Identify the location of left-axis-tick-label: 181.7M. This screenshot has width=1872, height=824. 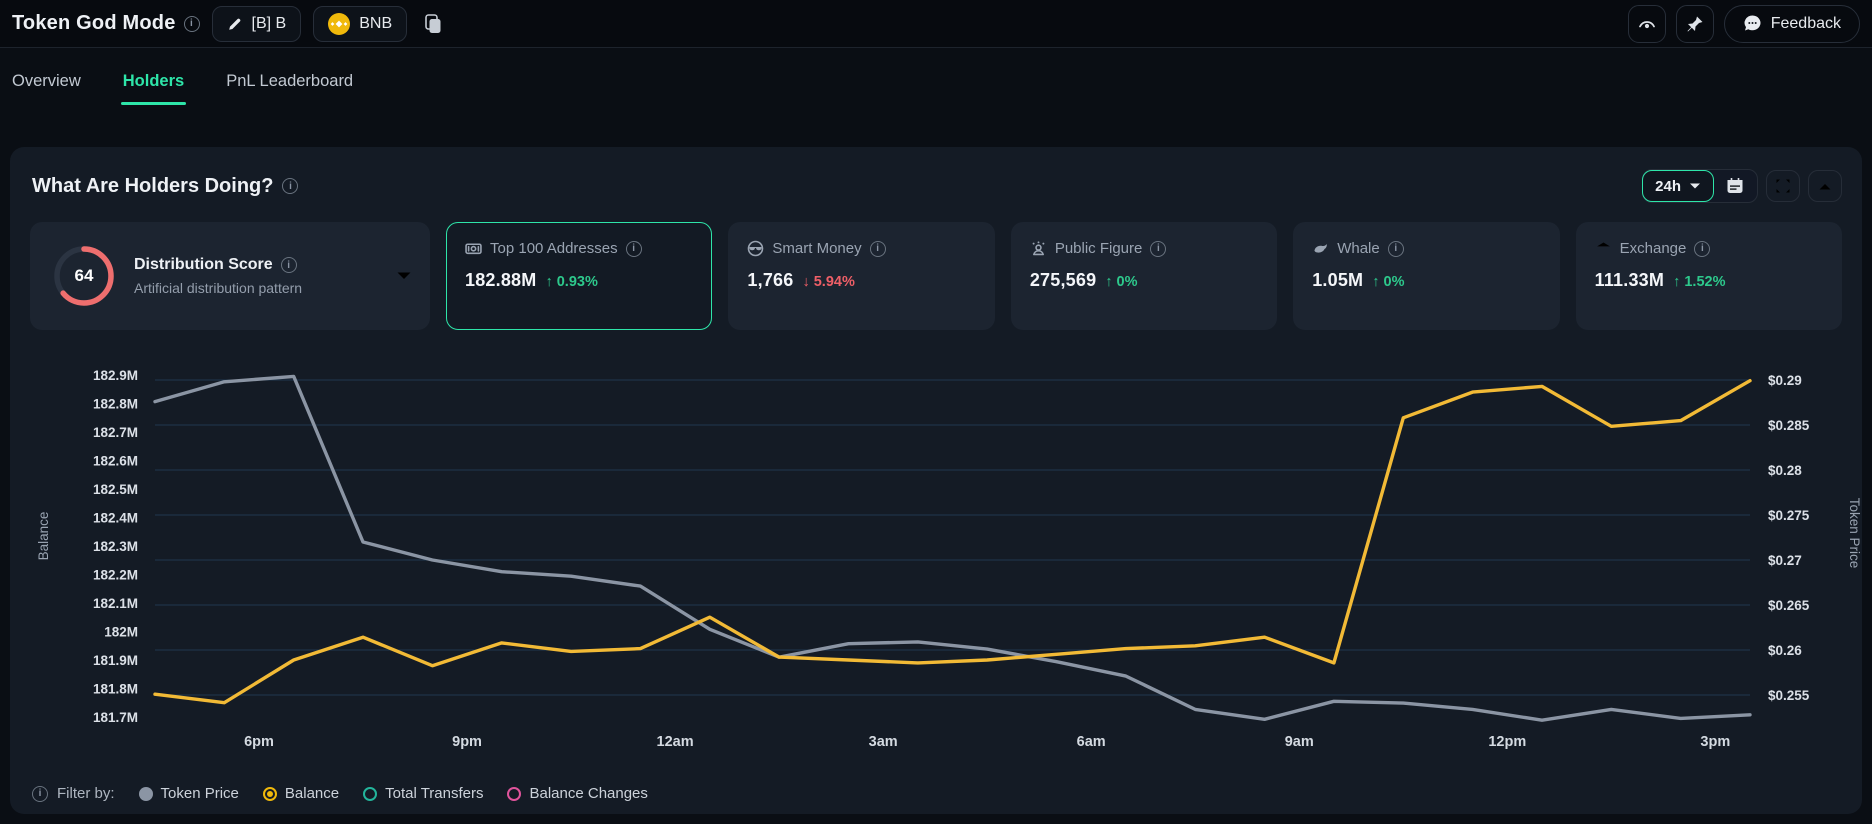
(115, 717).